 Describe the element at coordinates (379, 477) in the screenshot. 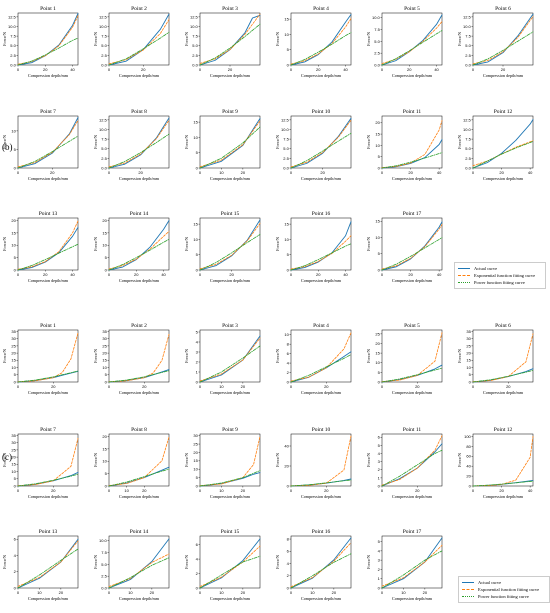

I see `y-tick-label: 1` at that location.